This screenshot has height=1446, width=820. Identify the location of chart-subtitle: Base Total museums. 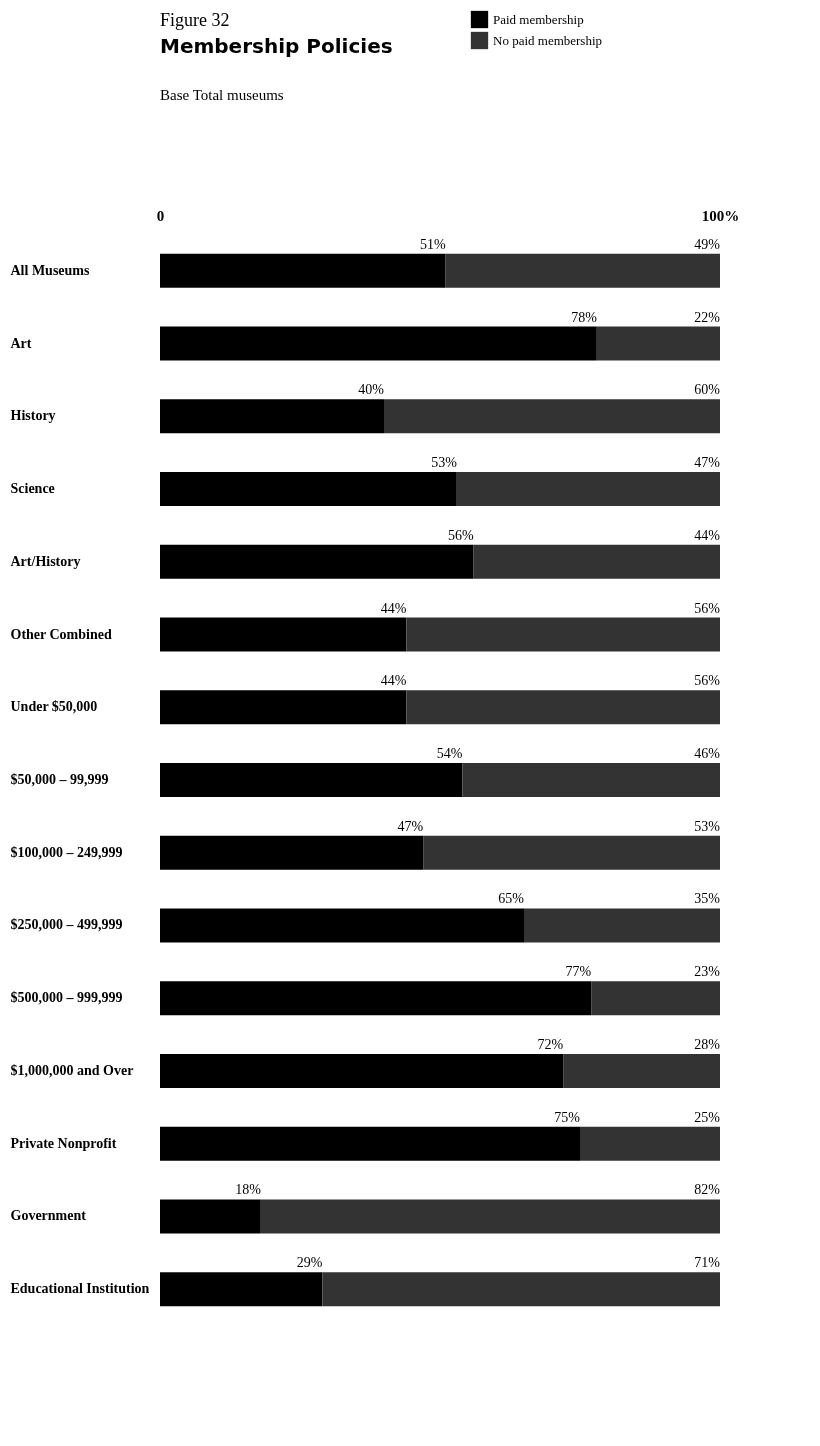
(222, 95).